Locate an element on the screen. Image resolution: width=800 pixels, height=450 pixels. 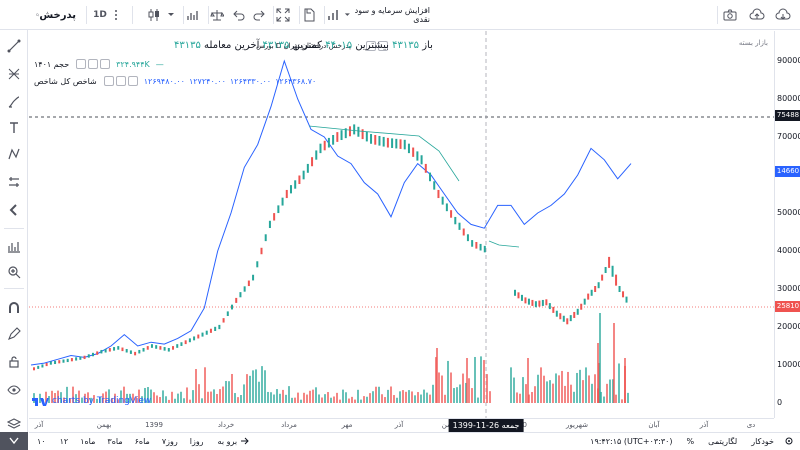
top-toolbar: پدرخش 1D افزایش سرمایه و سود نقدی is located at coordinates (400, 15).